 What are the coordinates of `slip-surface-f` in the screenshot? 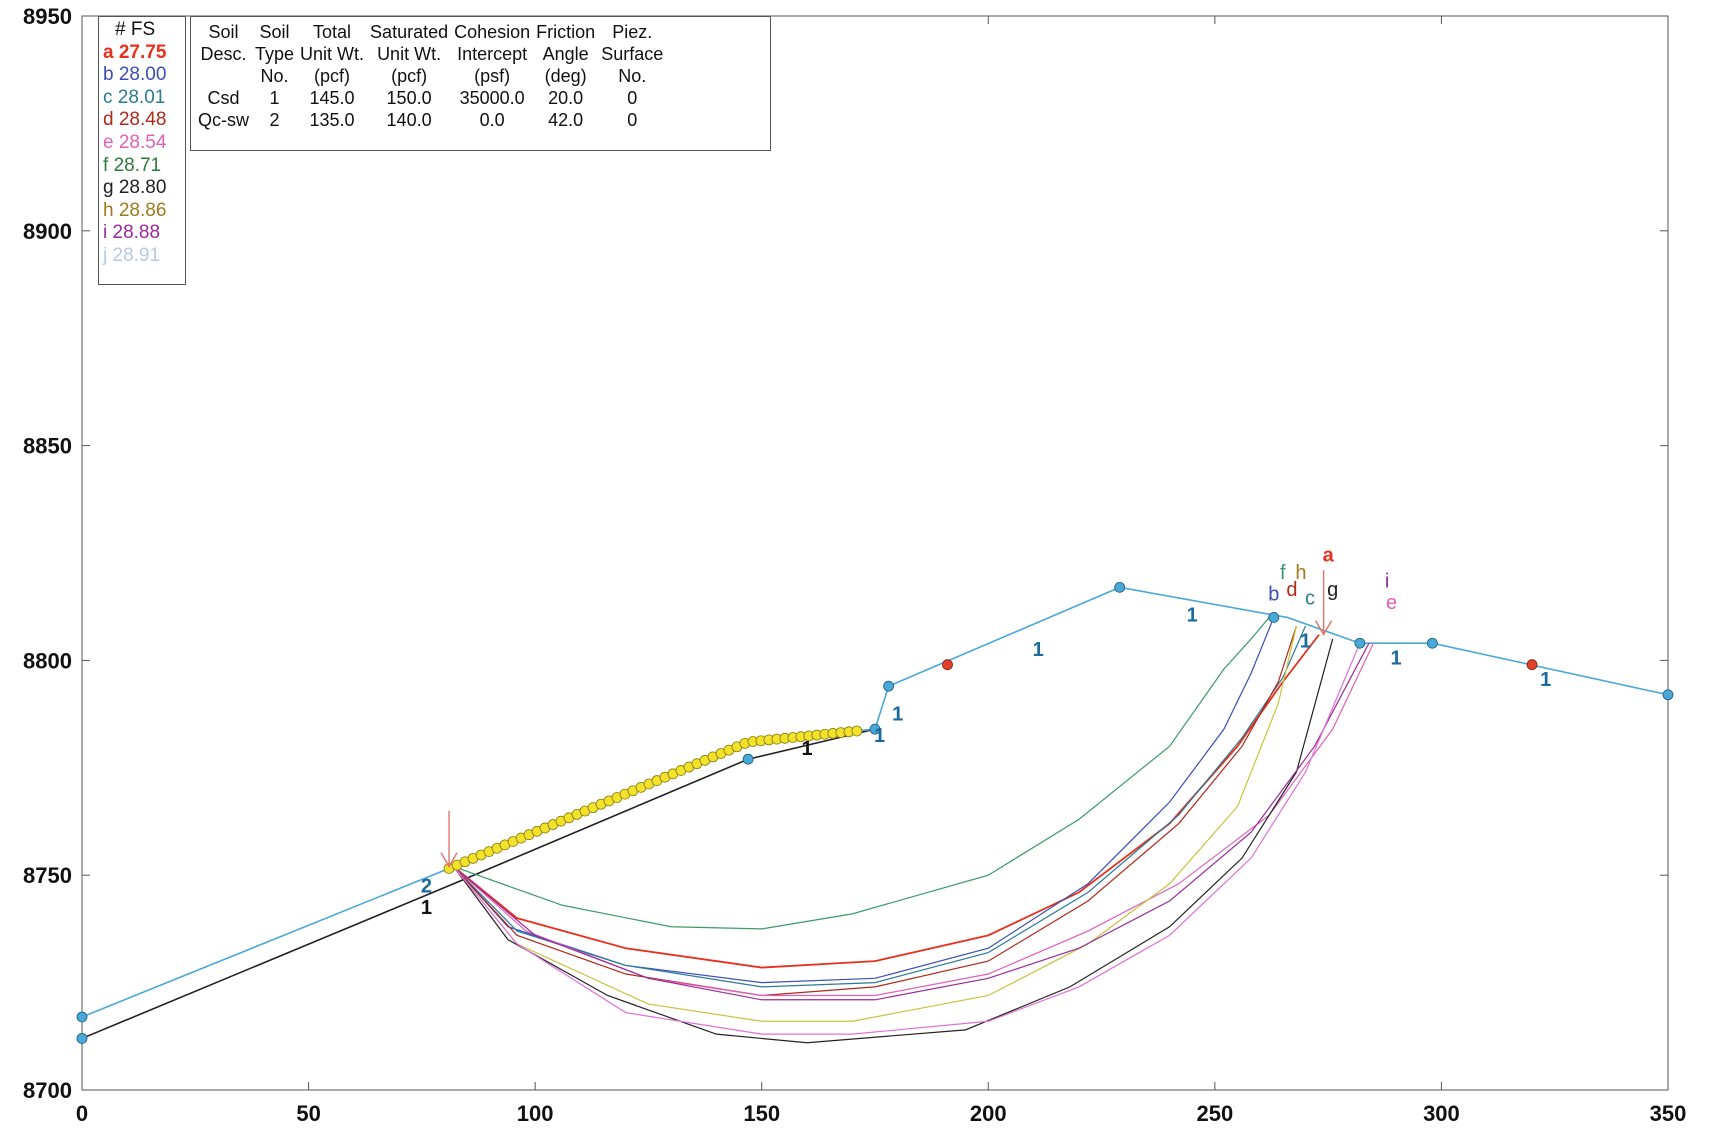 It's located at (861, 773).